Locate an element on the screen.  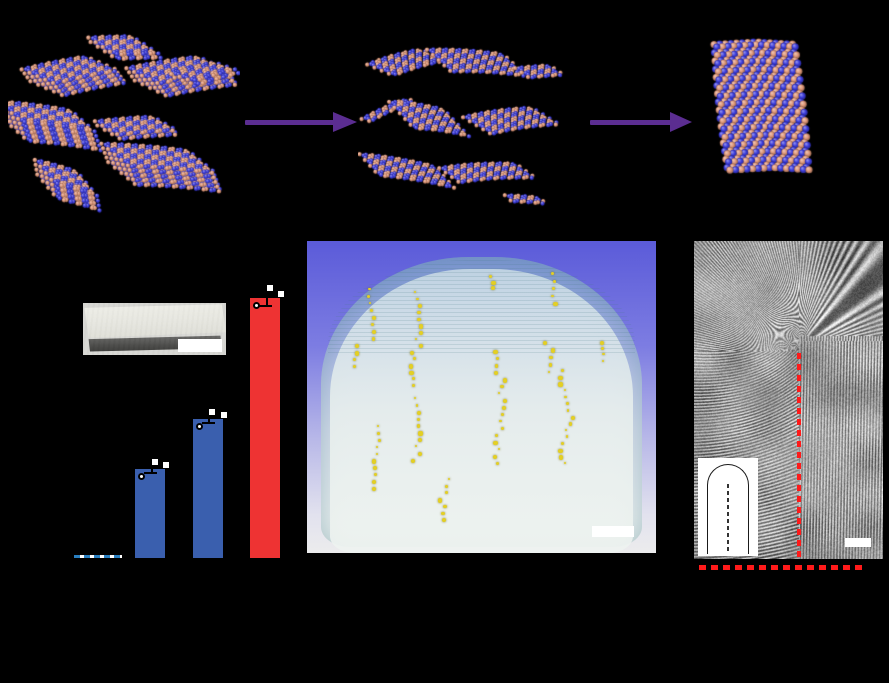
chart-error-bar is located at coordinates (266, 300).